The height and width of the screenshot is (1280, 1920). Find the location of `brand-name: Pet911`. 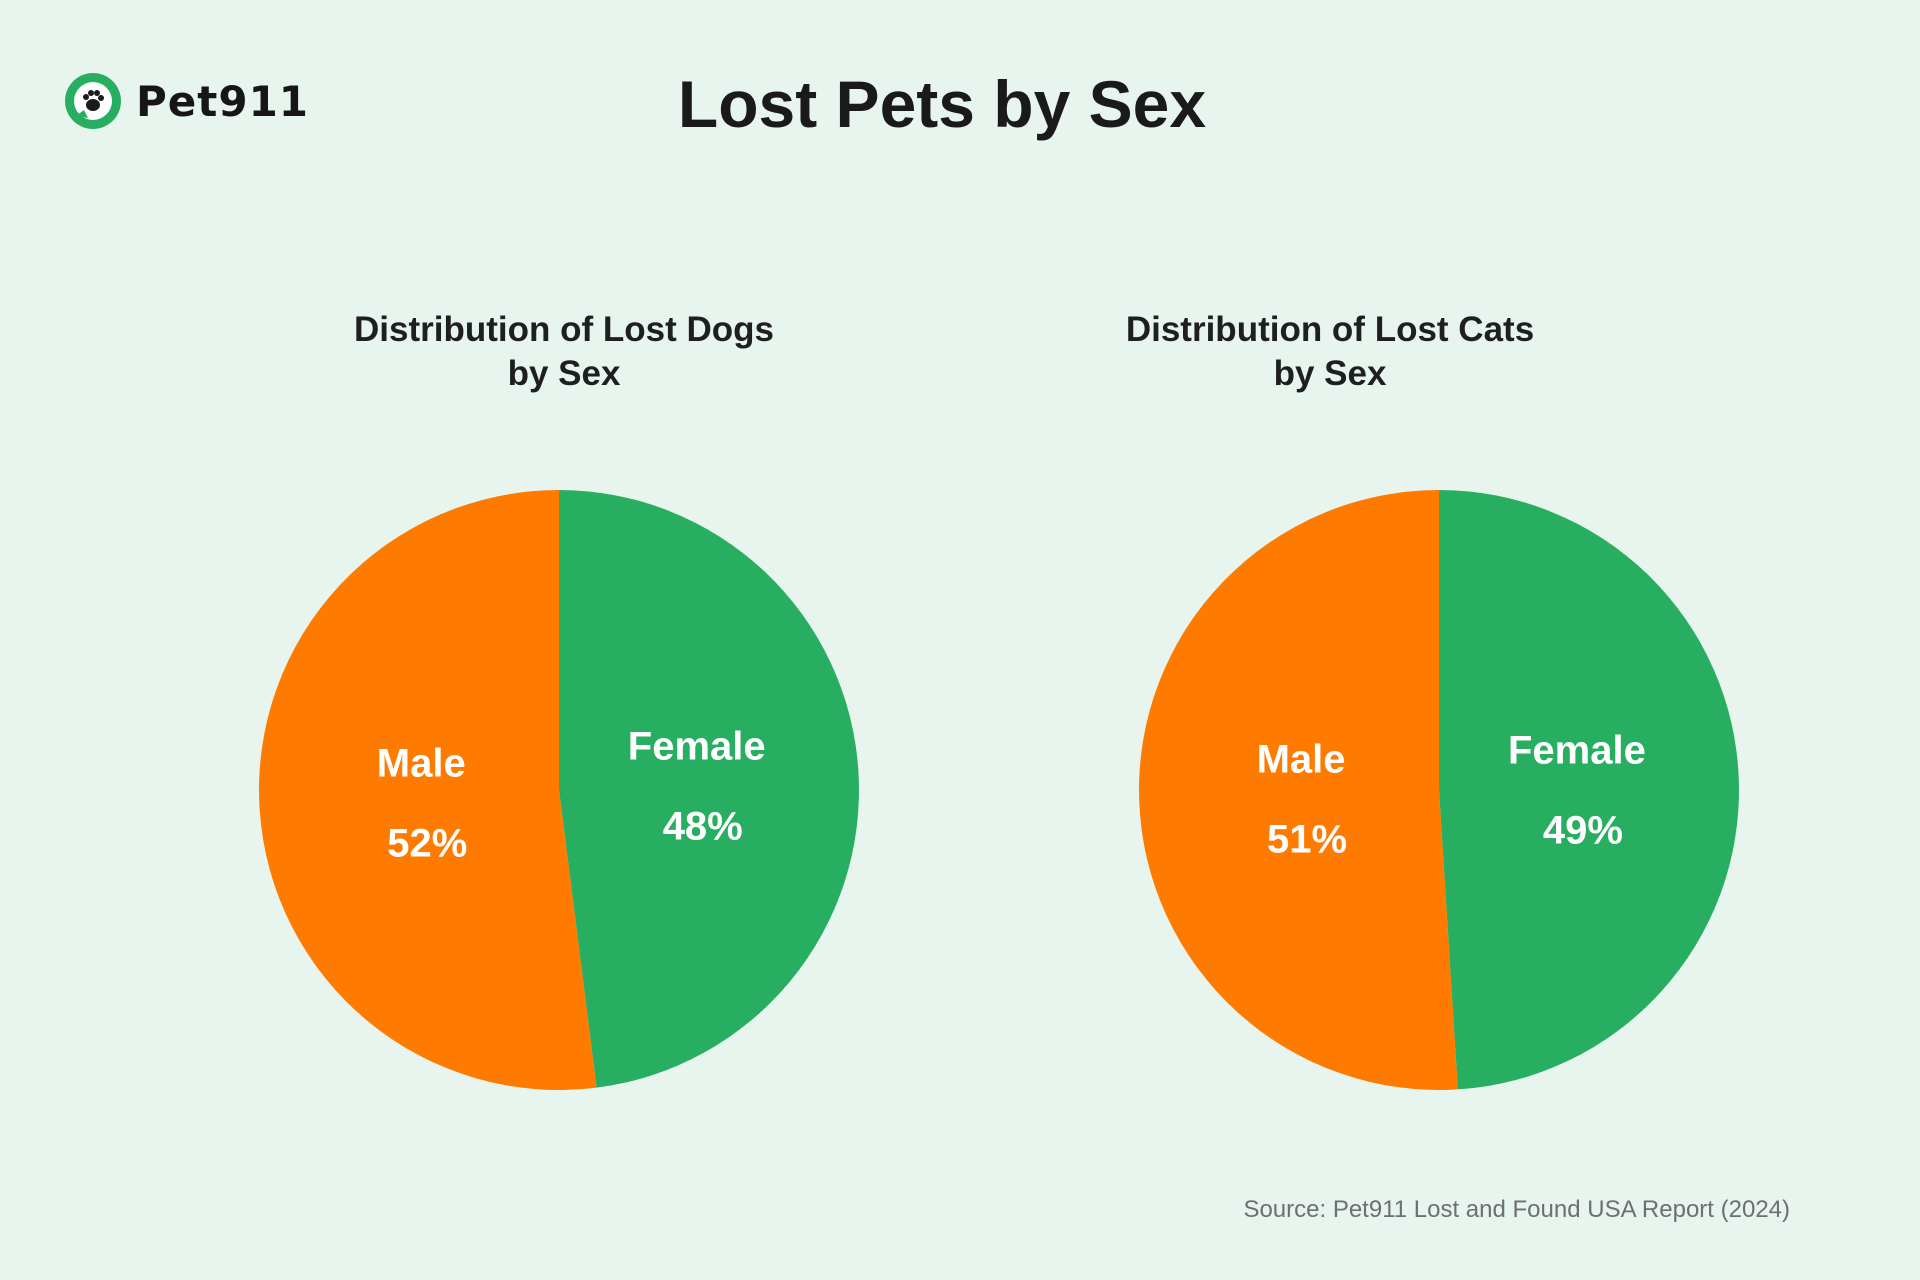

brand-name: Pet911 is located at coordinates (223, 101).